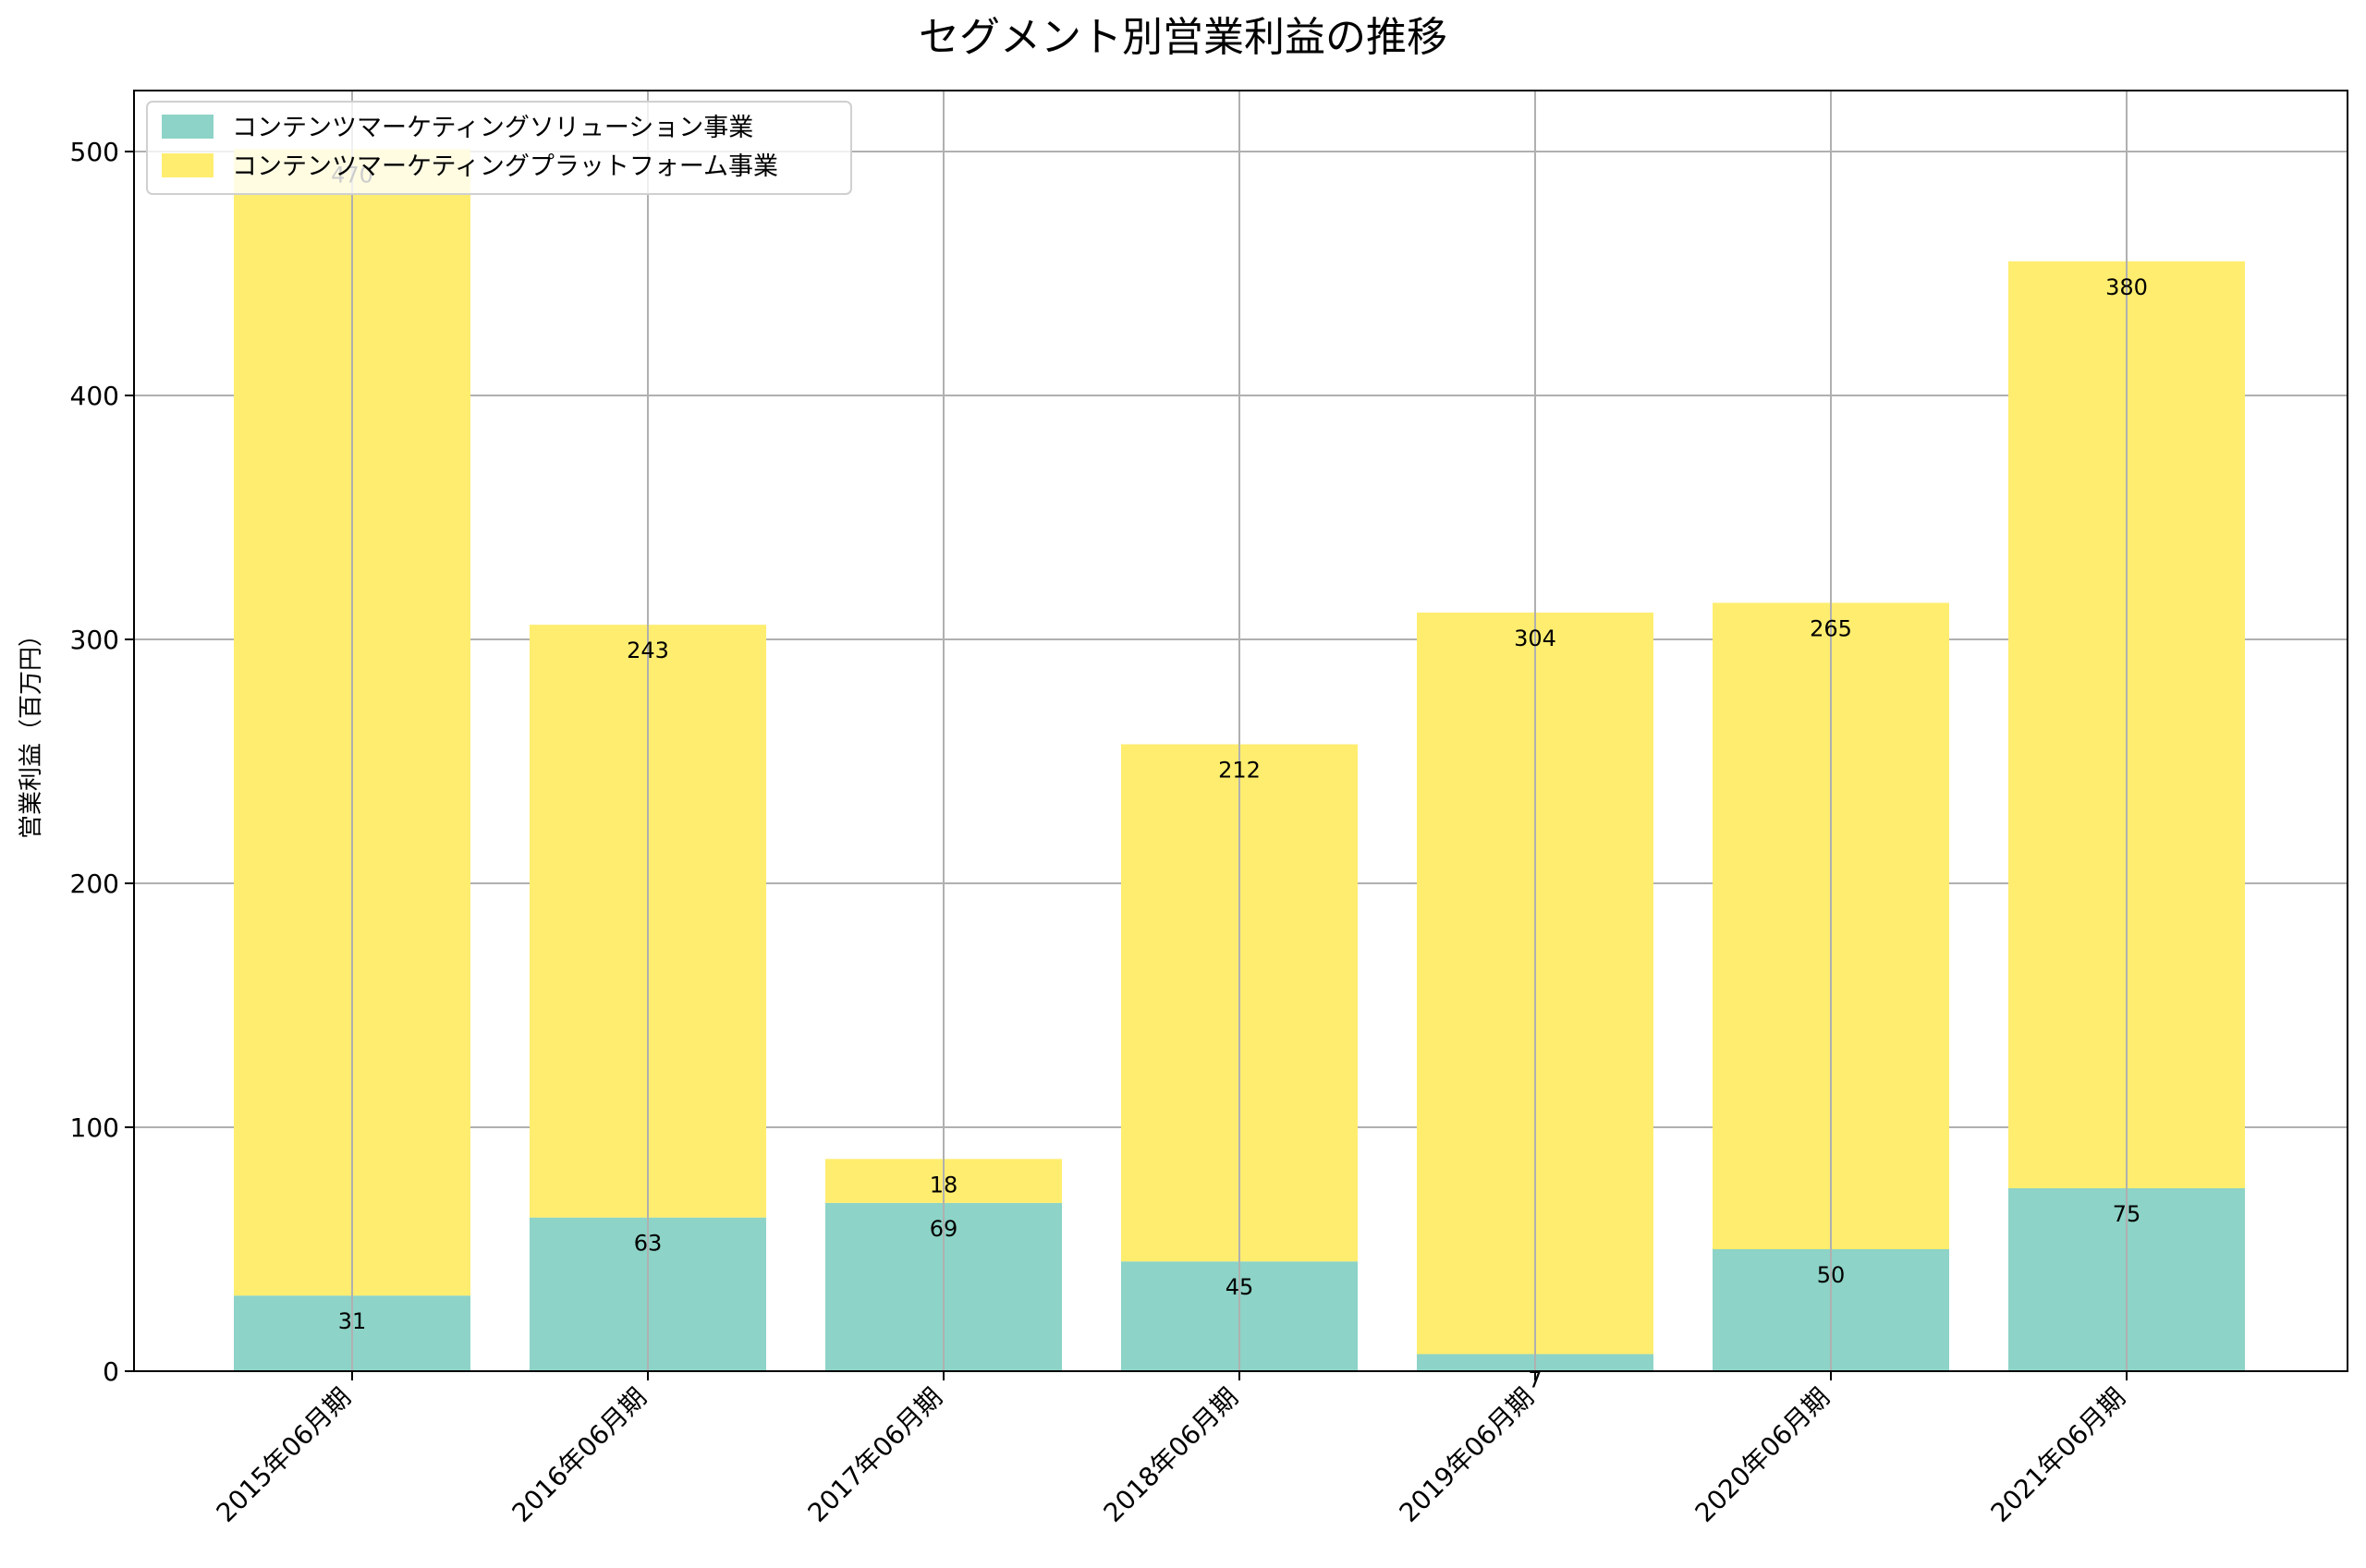 This screenshot has height=1568, width=2366. I want to click on y-tick-label: 400, so click(95, 396).